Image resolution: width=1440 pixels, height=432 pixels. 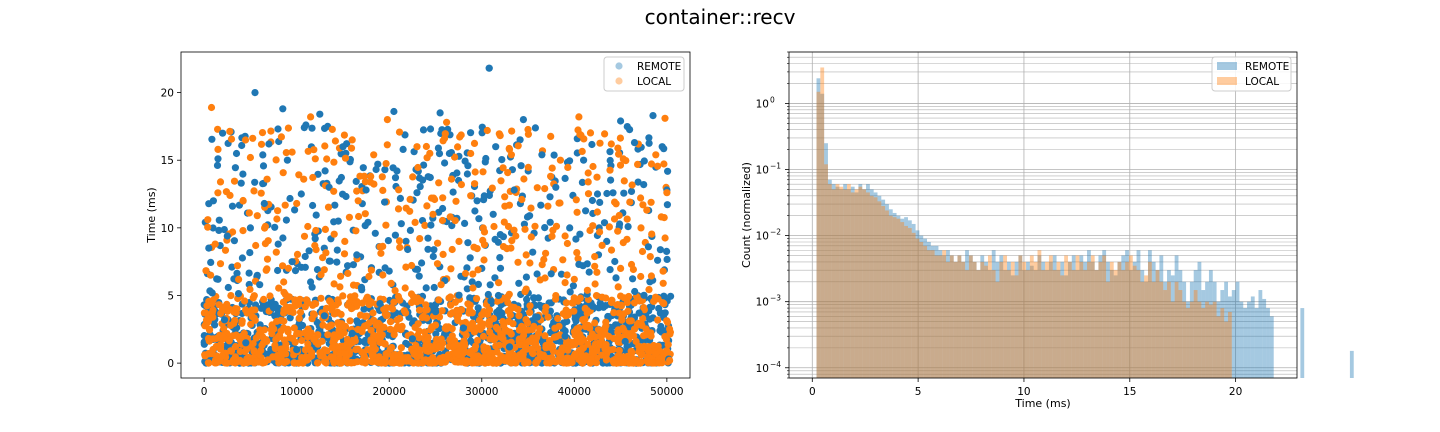 I want to click on scatter-y-tick-label: 5, so click(x=170, y=296).